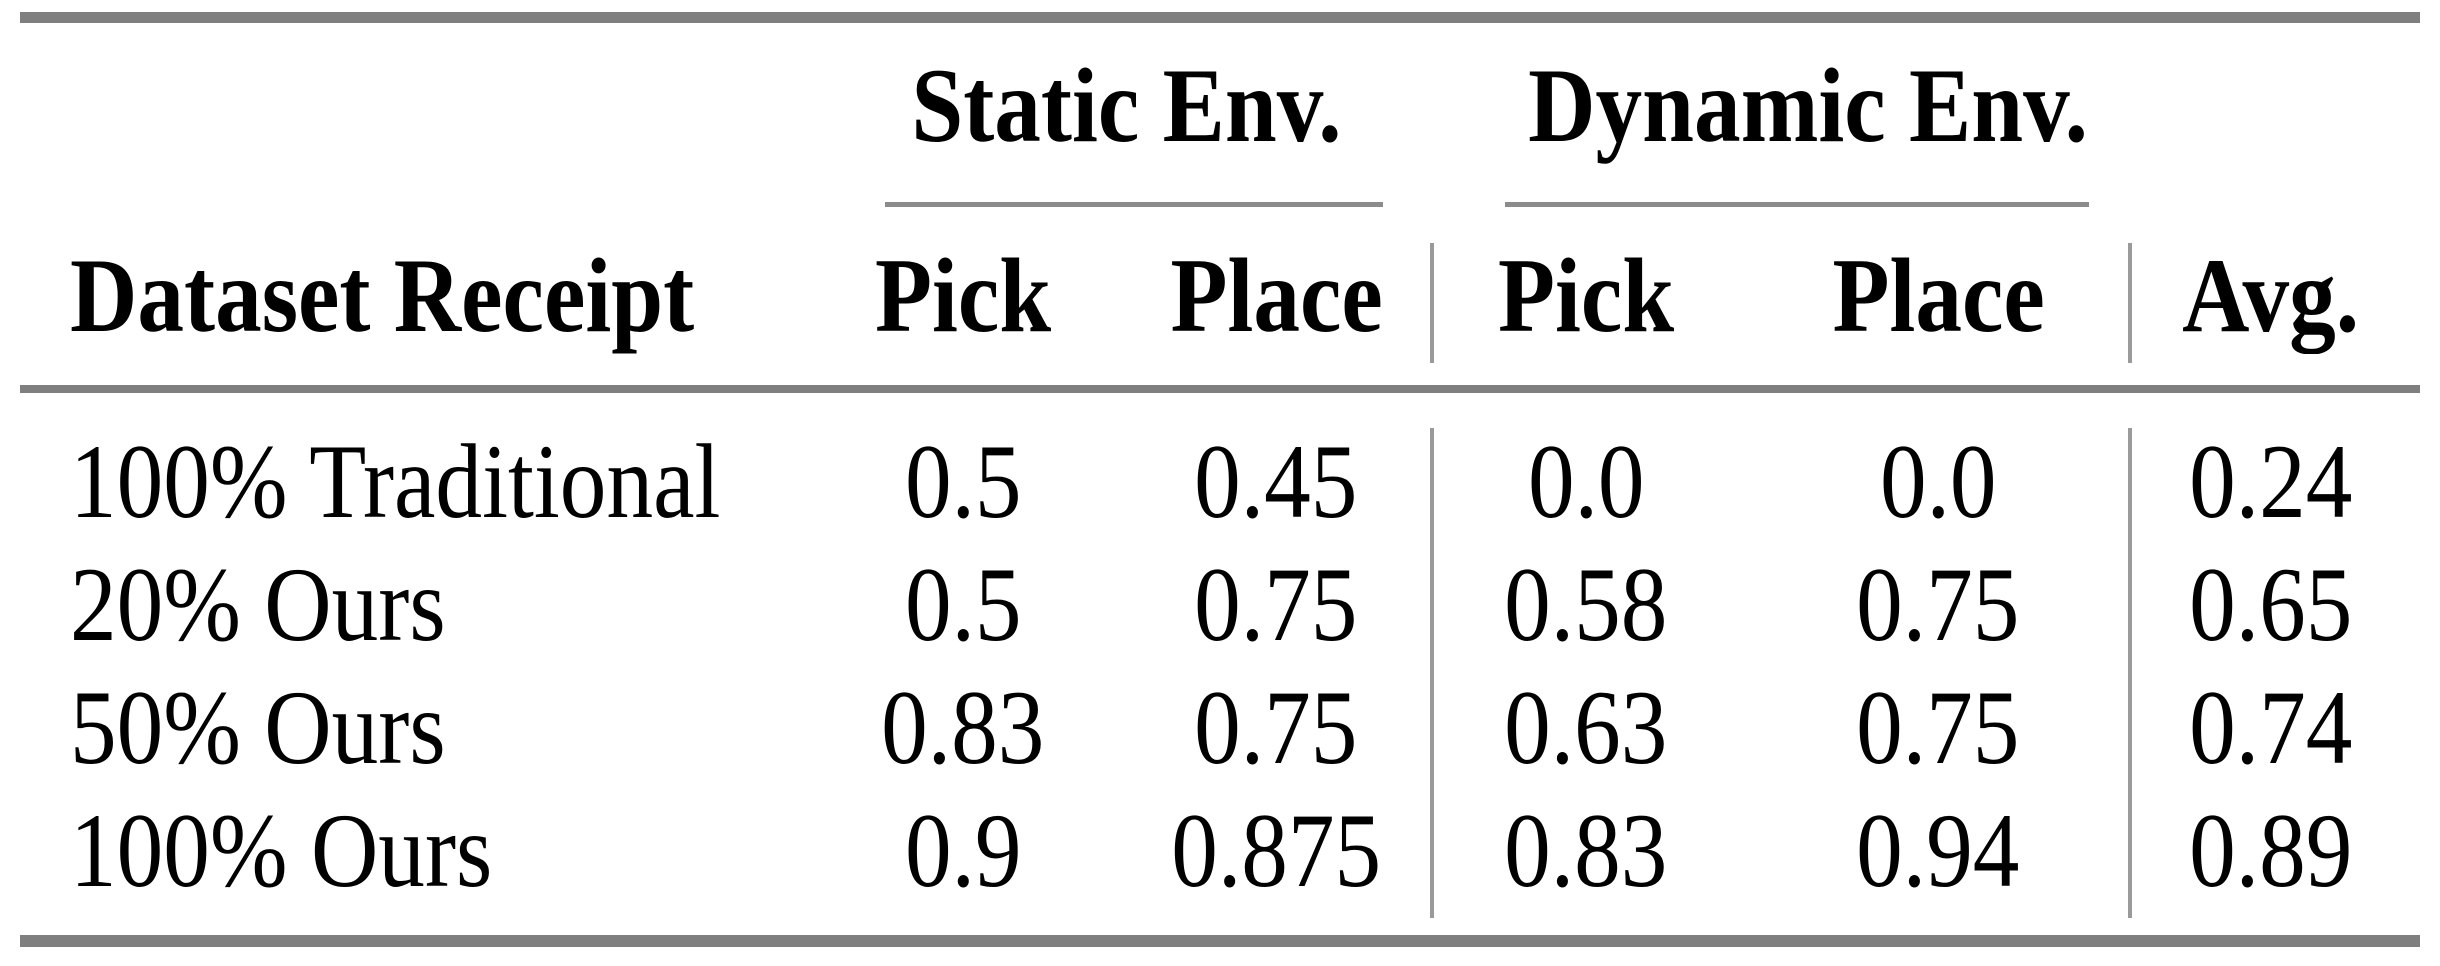 This screenshot has width=2440, height=966. Describe the element at coordinates (2271, 850) in the screenshot. I see `cell-avg: 0.89` at that location.